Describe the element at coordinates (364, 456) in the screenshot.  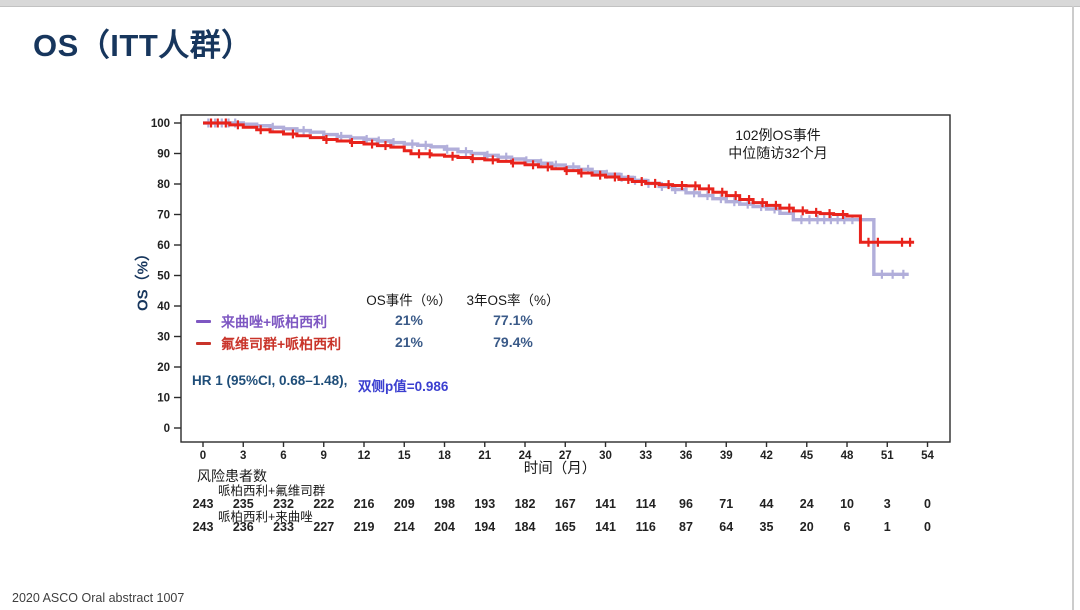
I see `x-tick-label: 12` at that location.